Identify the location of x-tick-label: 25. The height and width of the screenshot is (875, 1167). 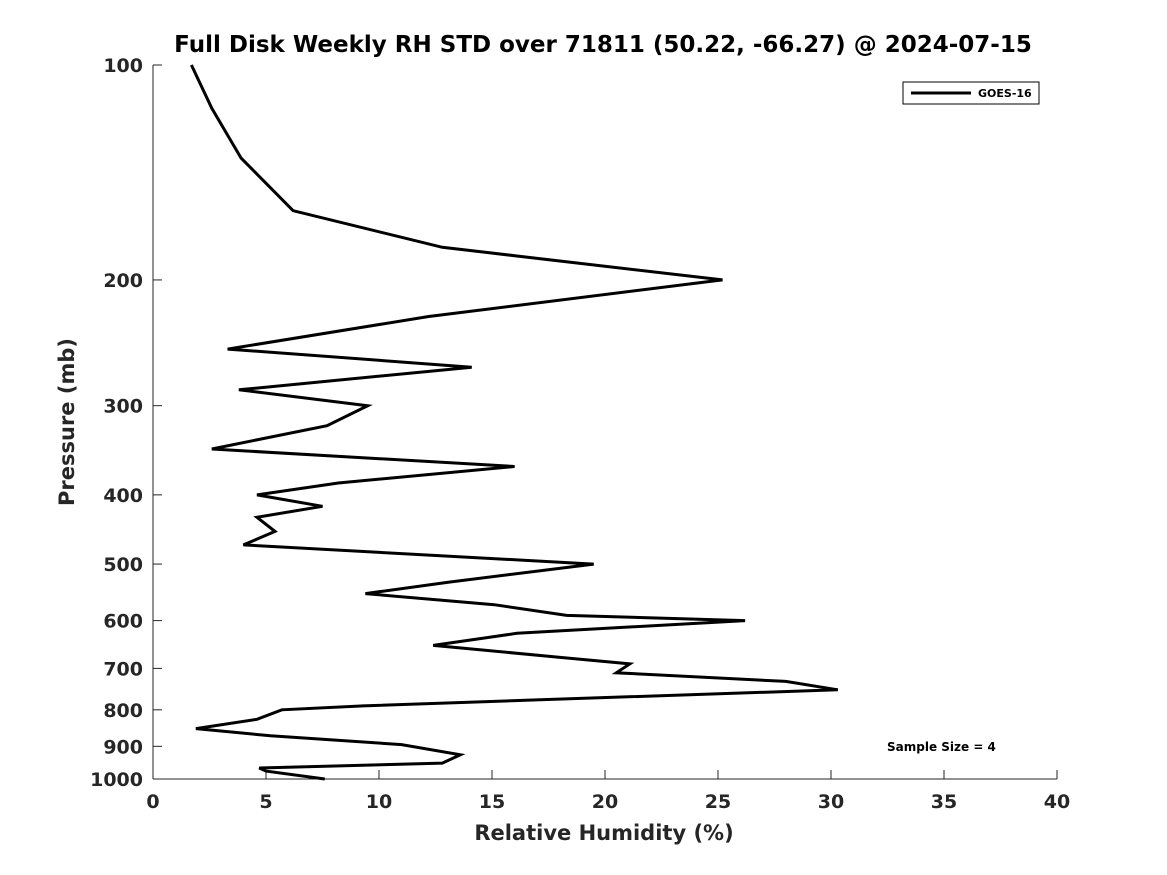
(718, 802).